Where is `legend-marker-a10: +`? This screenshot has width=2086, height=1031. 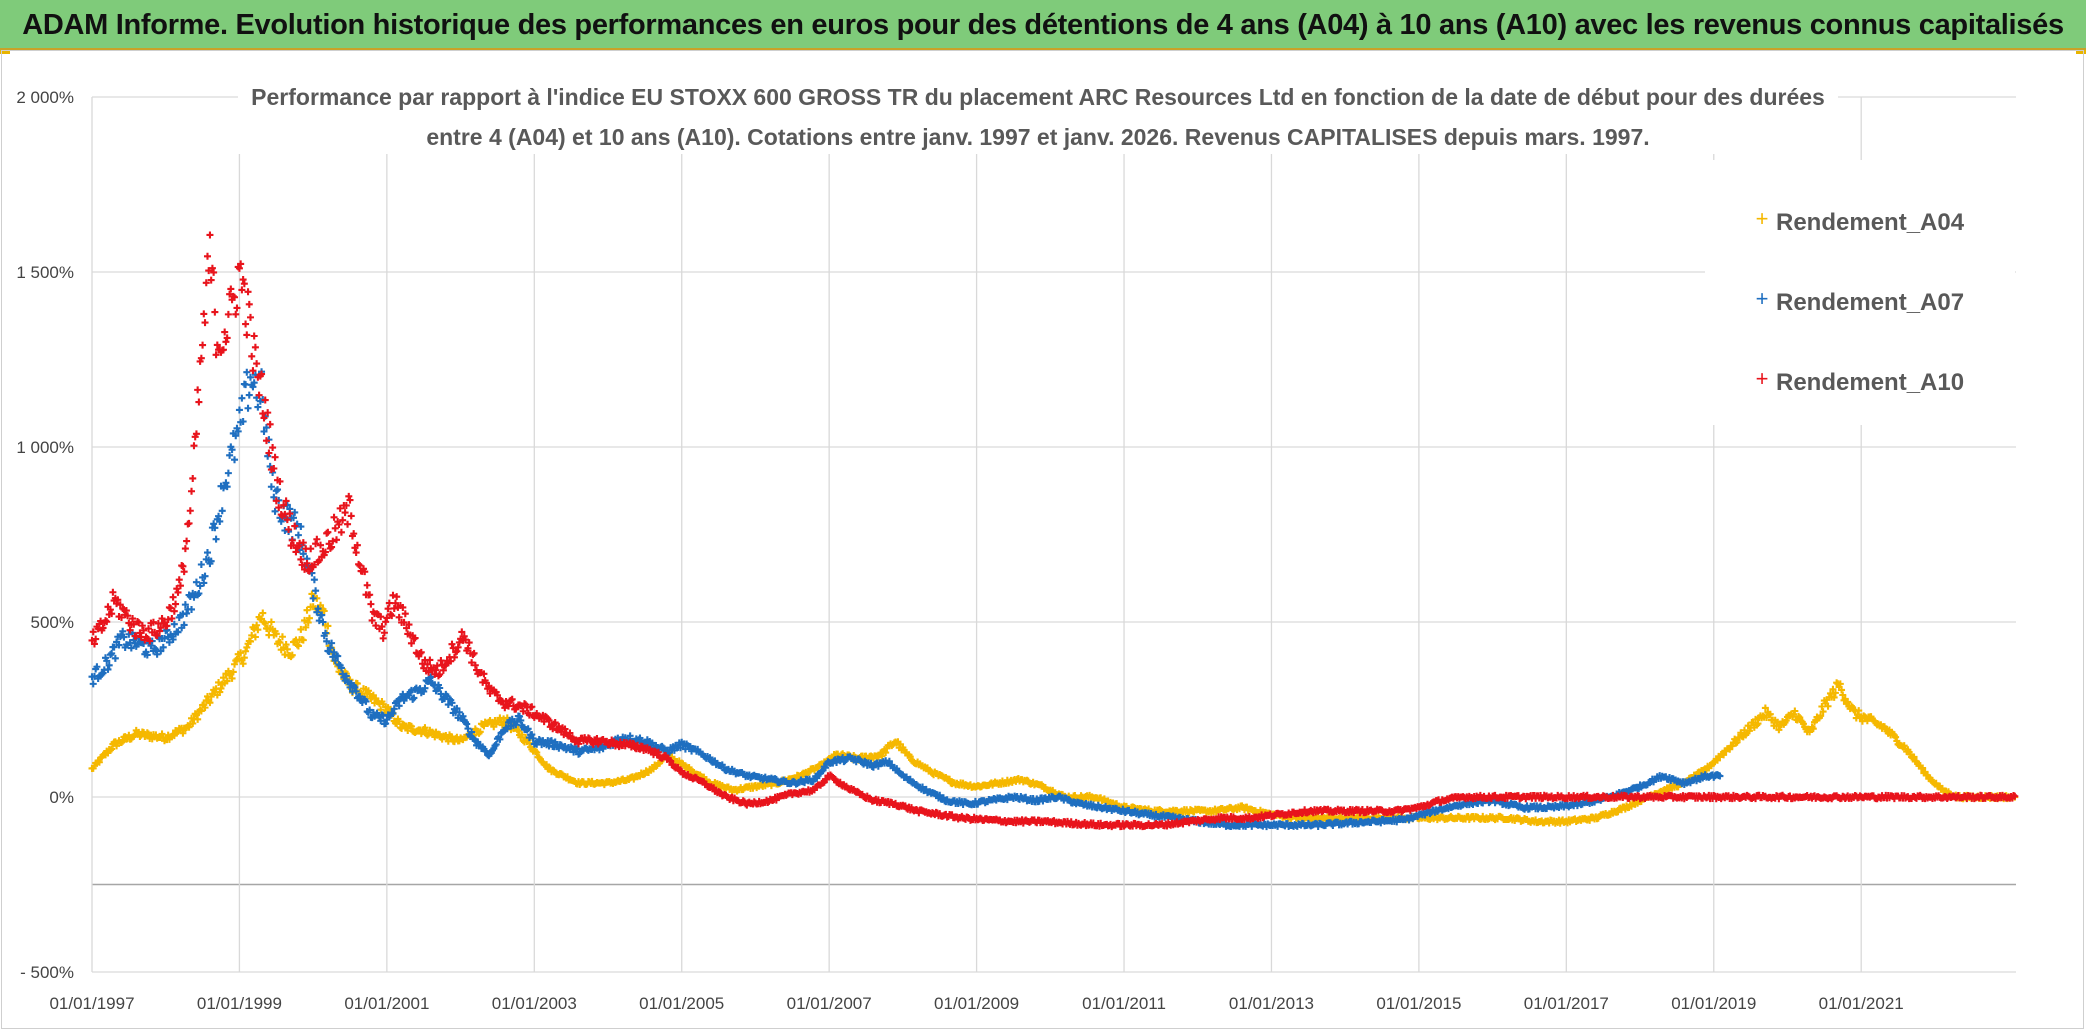
legend-marker-a10: + is located at coordinates (1762, 378).